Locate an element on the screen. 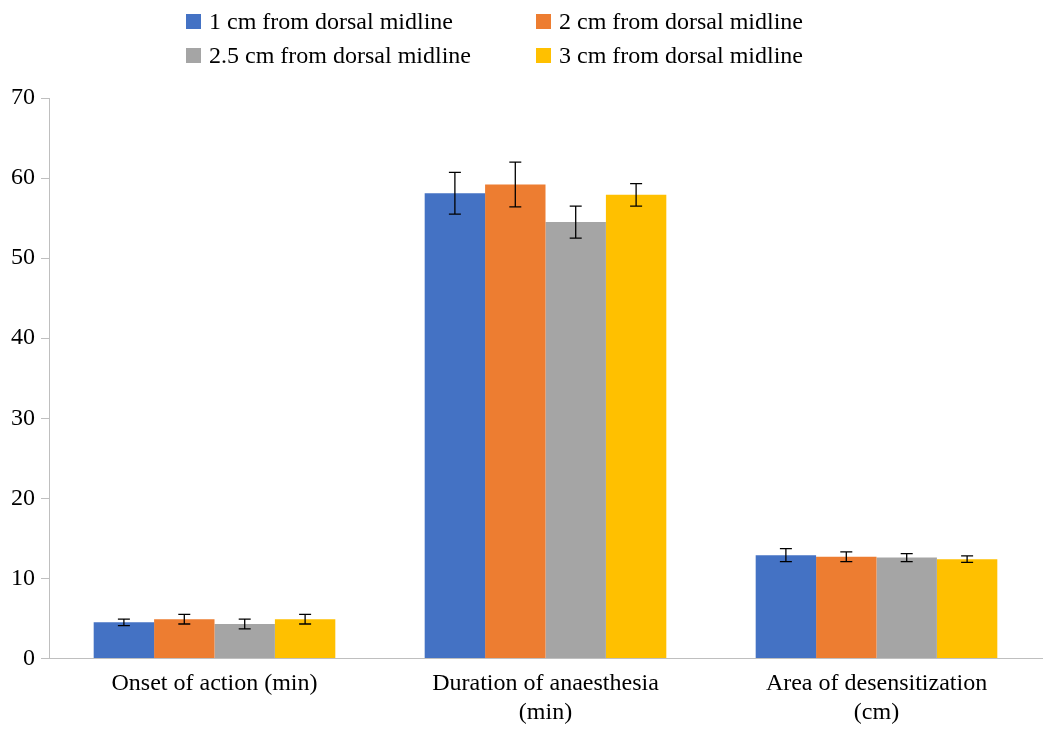  x-tick-label: Area of desensitization (cm) is located at coordinates (876, 696).